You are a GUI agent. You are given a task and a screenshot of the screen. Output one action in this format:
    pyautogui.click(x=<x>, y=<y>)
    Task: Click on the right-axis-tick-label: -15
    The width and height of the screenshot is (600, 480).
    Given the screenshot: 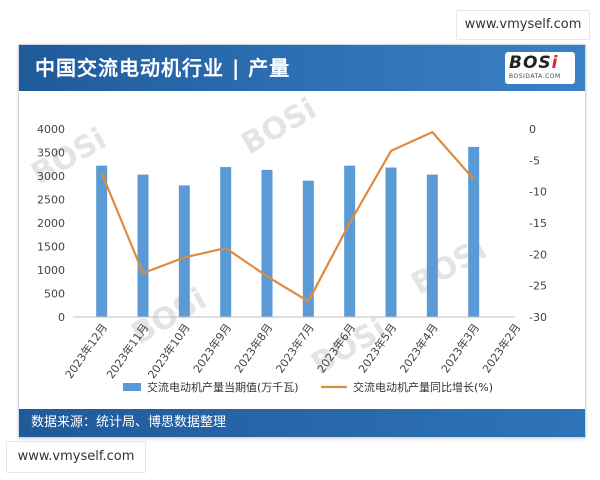 What is the action you would take?
    pyautogui.click(x=538, y=223)
    